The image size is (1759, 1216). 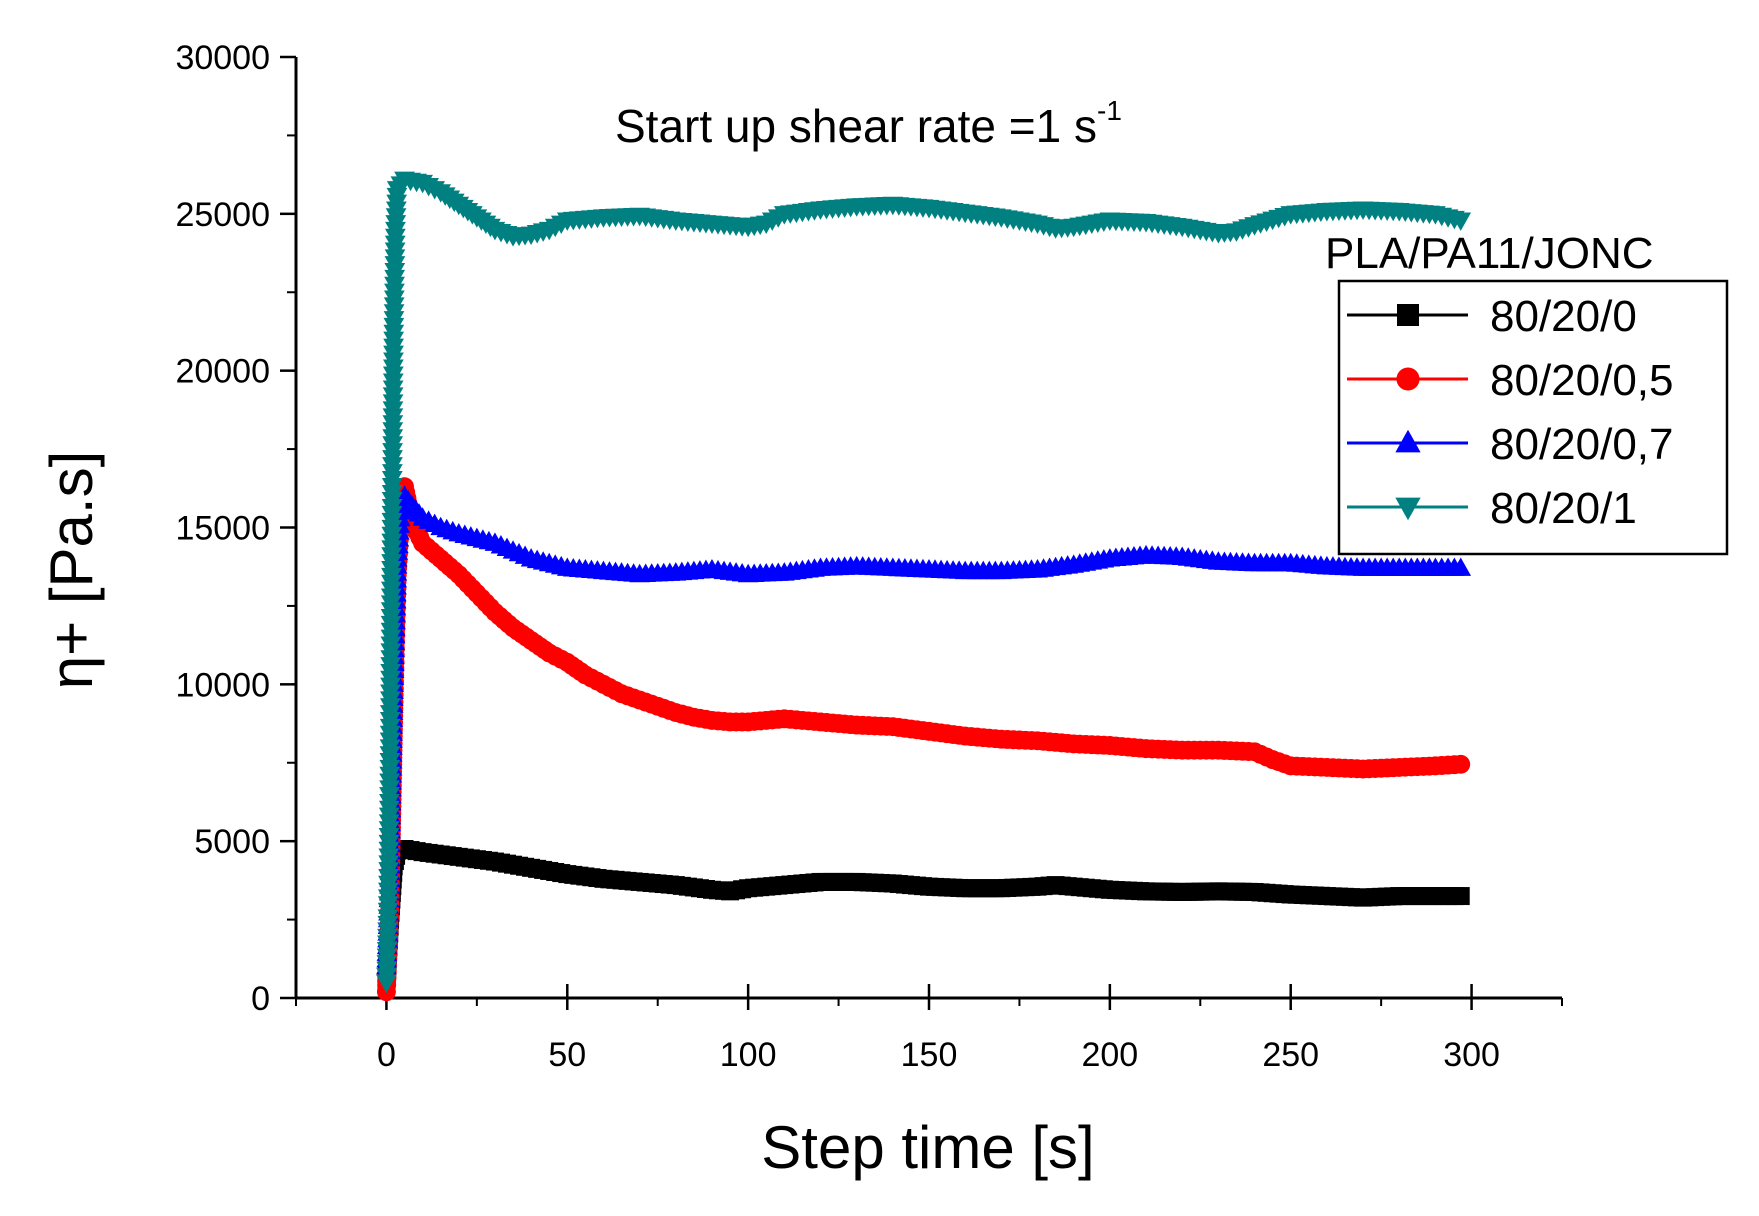 What do you see at coordinates (1563, 316) in the screenshot?
I see `legend-label: 80/20/0` at bounding box center [1563, 316].